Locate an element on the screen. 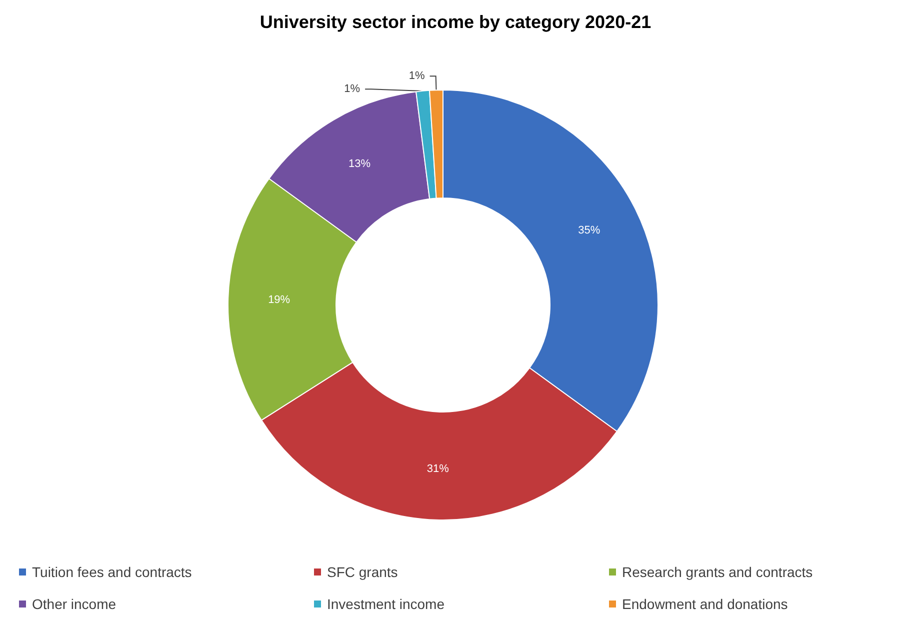  data-label: 13% is located at coordinates (359, 164).